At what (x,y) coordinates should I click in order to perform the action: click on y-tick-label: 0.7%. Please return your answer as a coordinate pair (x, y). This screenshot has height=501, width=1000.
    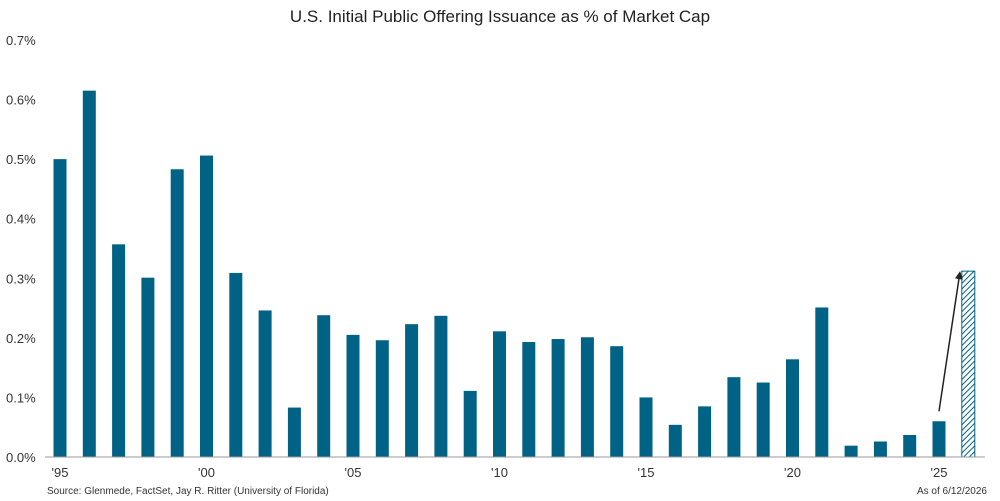
    Looking at the image, I should click on (21, 40).